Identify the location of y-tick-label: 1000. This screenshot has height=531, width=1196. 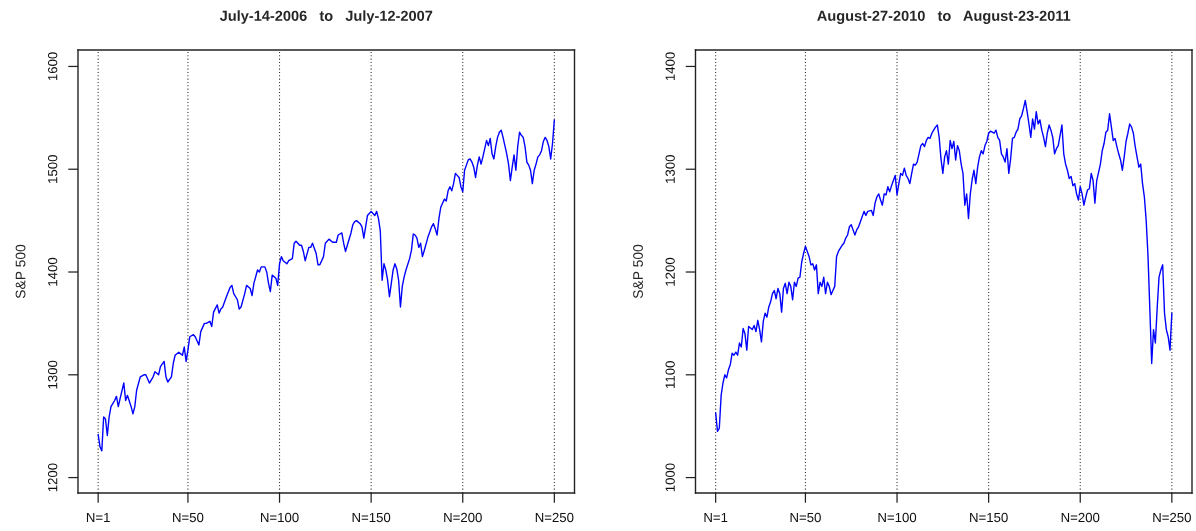
(670, 477).